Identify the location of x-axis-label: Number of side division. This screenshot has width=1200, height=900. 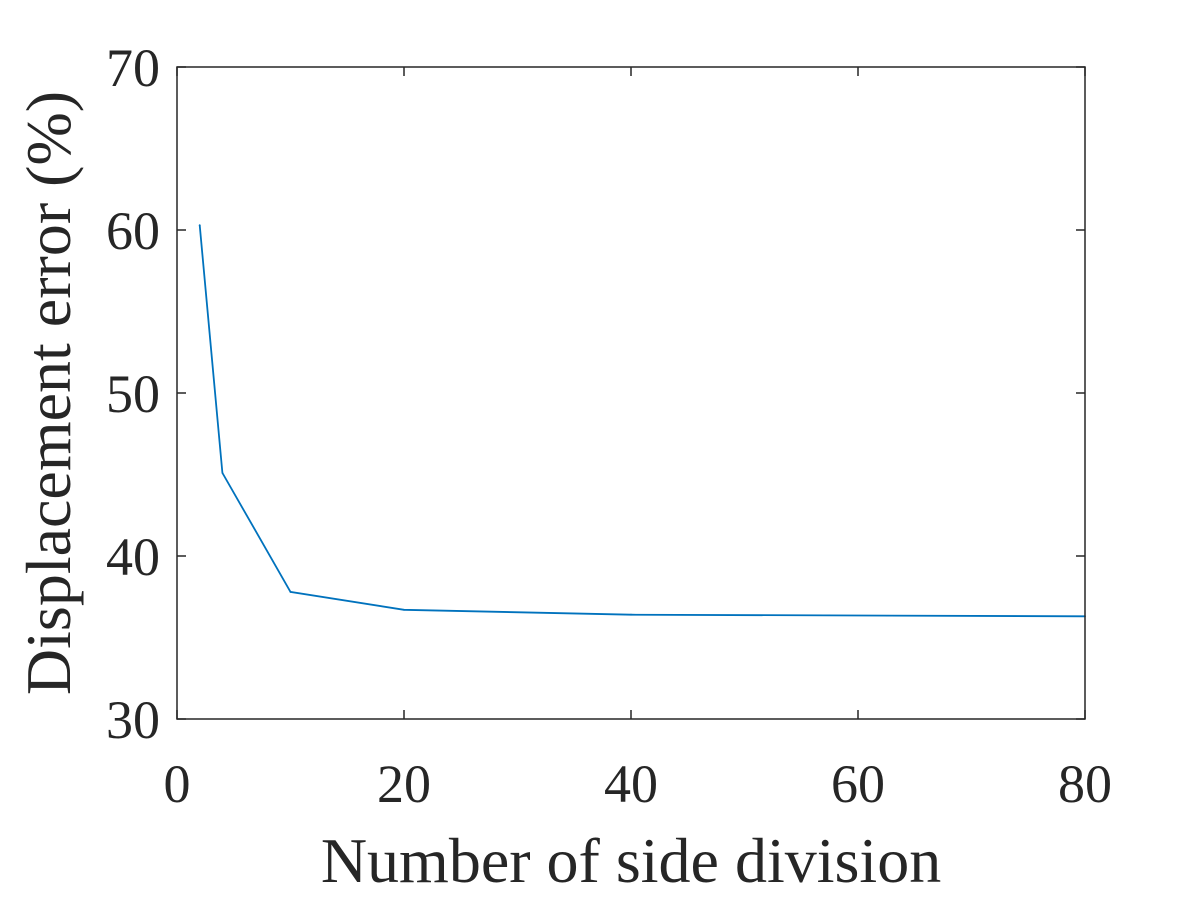
(631, 860).